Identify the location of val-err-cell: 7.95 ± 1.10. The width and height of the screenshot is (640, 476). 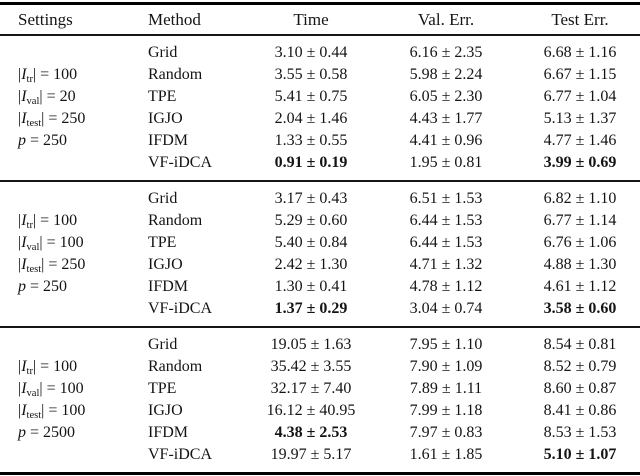
(446, 344).